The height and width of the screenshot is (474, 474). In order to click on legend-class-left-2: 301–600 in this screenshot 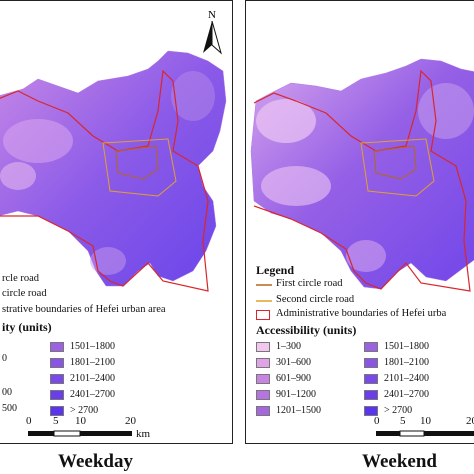, I will do `click(293, 362)`.